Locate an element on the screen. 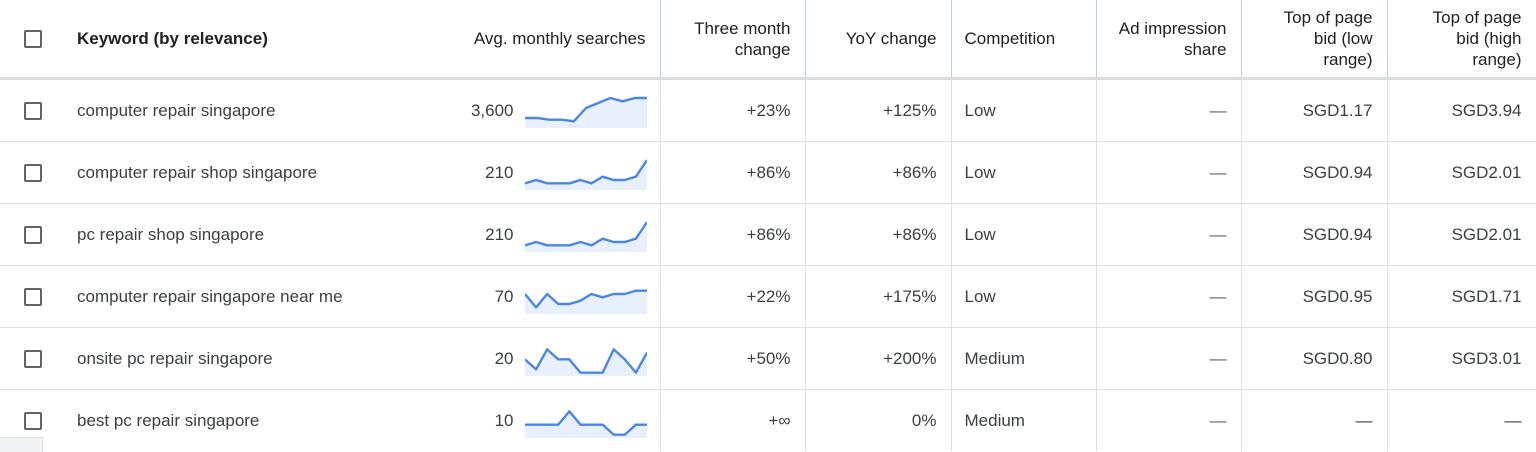 This screenshot has width=1536, height=452. keyword-cell: pc repair shop singapore is located at coordinates (242, 234).